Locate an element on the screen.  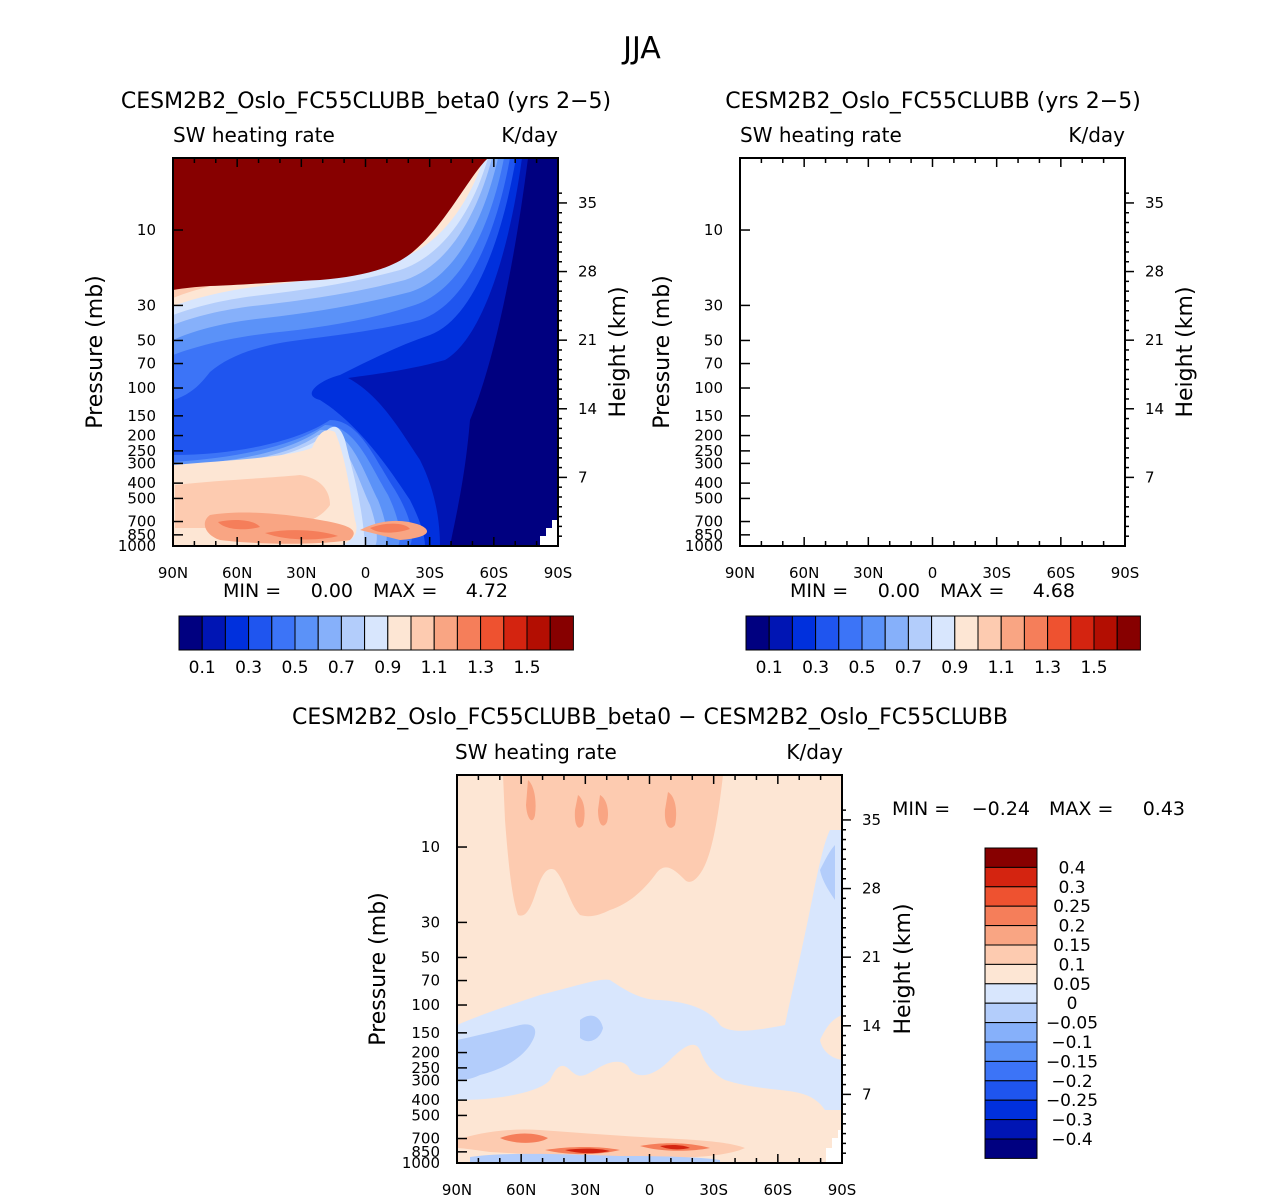
colorbar-label: 0.2 is located at coordinates (1071, 927).